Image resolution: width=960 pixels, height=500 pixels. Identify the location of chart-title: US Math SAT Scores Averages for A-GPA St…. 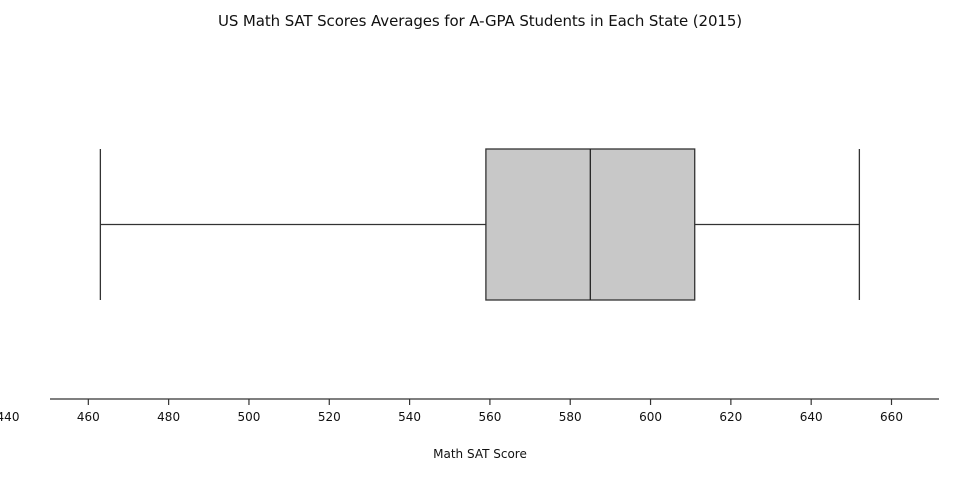
(480, 21).